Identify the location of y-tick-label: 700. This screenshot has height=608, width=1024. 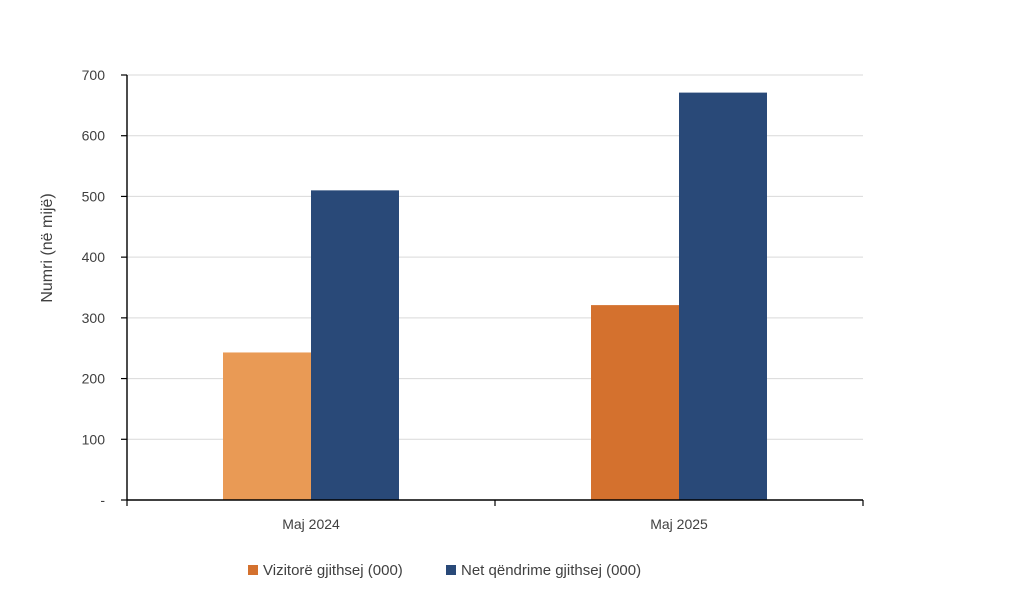
(94, 75).